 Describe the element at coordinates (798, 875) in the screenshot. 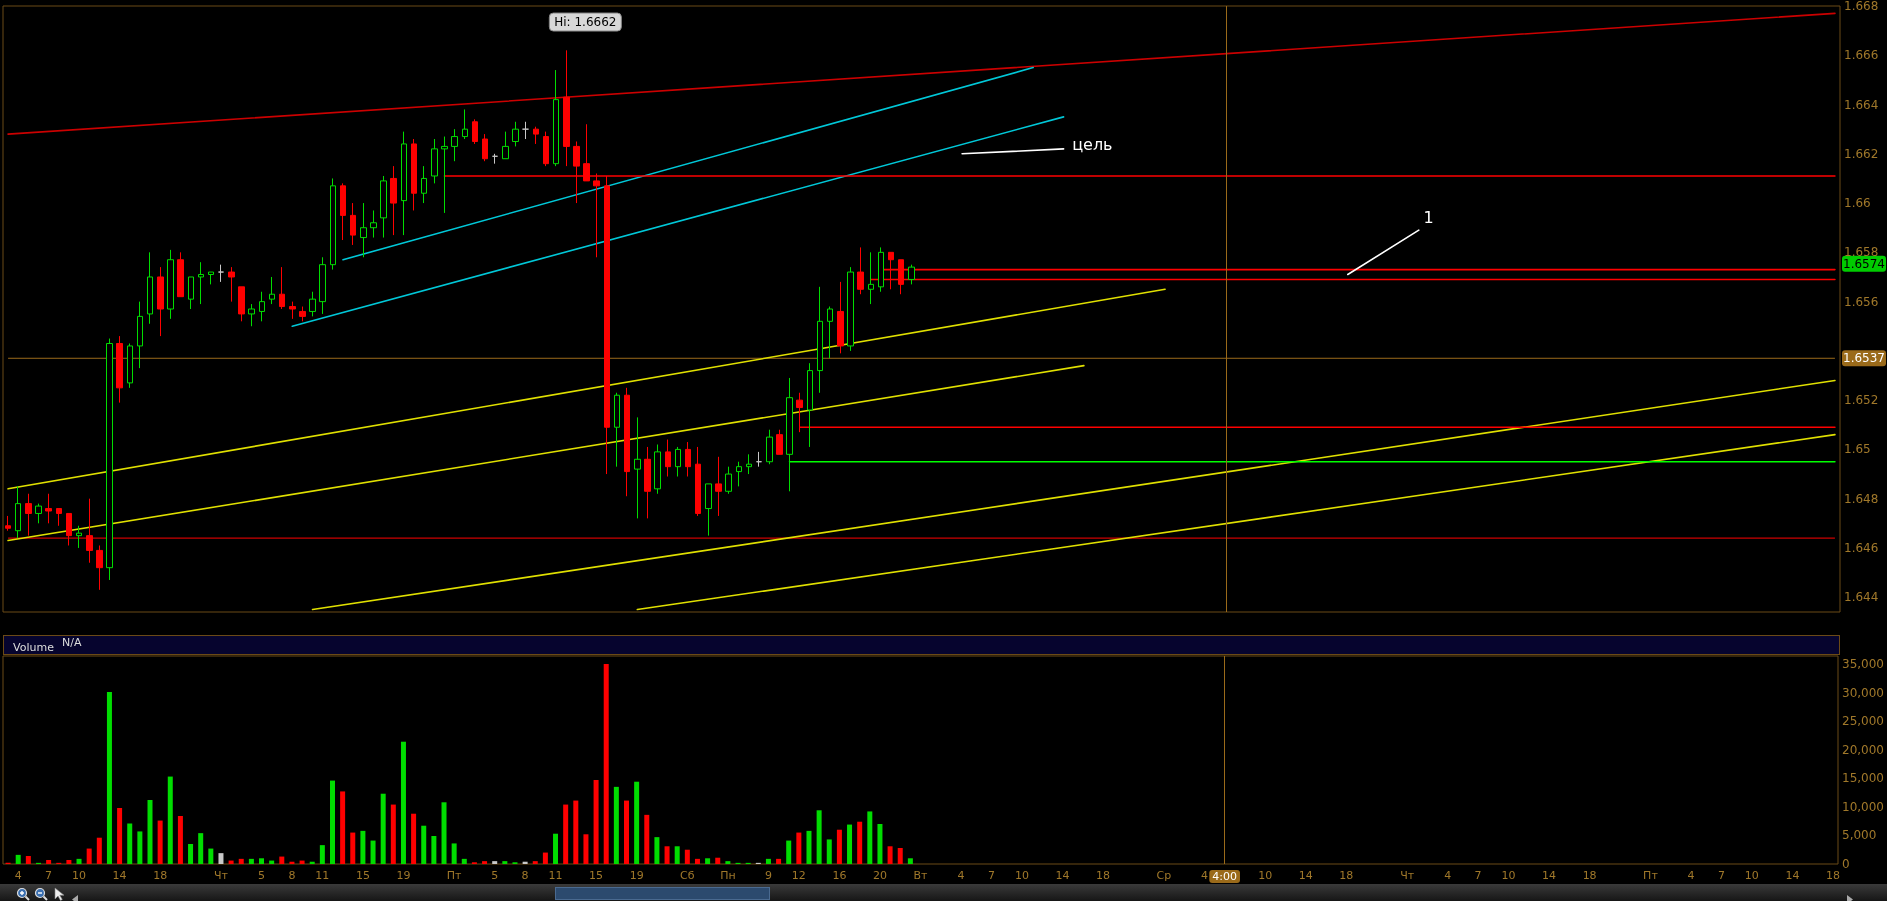

I see `x-tick-label: 12` at that location.